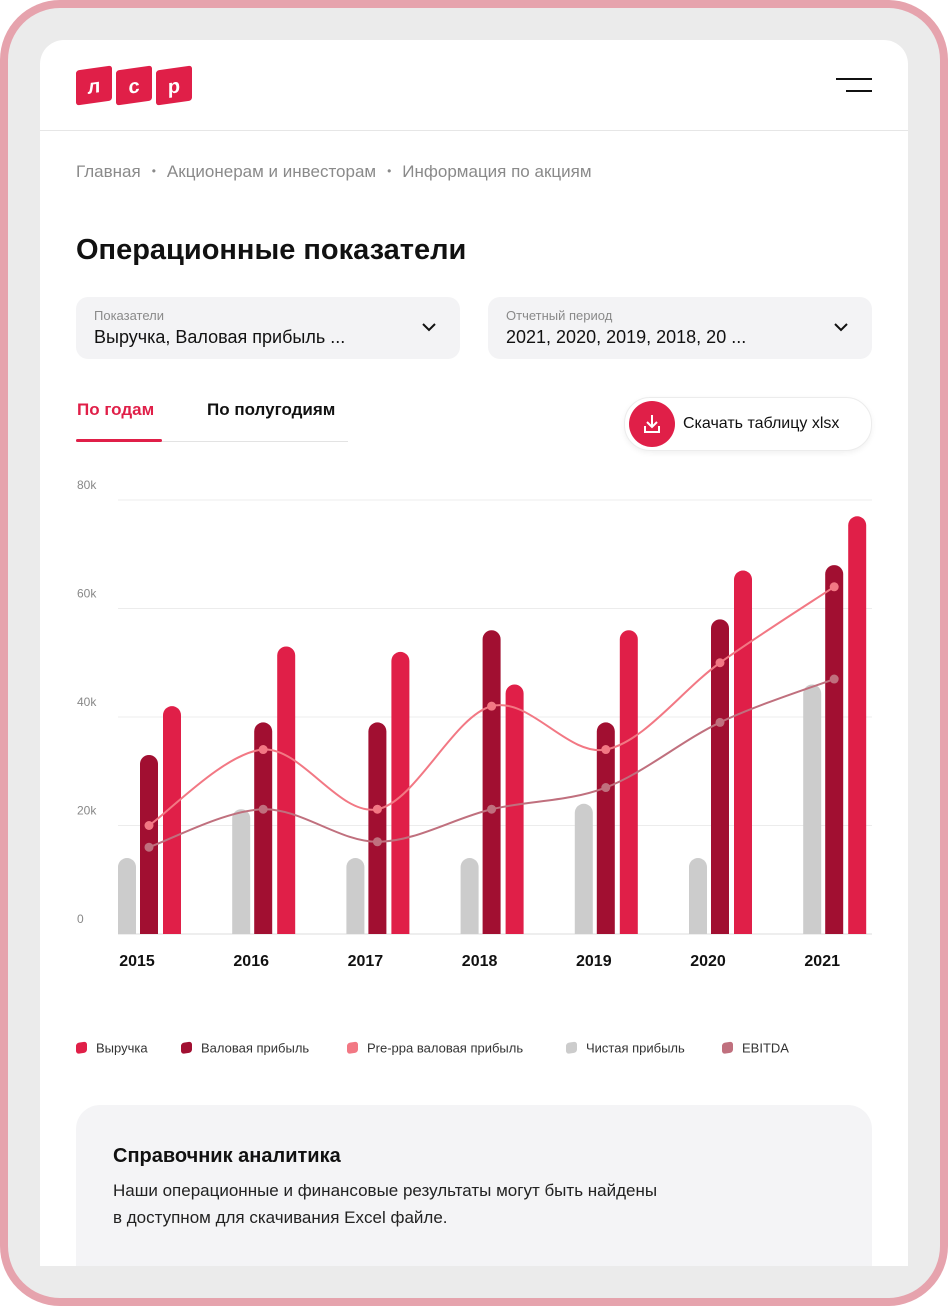 The image size is (948, 1306). I want to click on legend-label: Выручка, so click(122, 1047).